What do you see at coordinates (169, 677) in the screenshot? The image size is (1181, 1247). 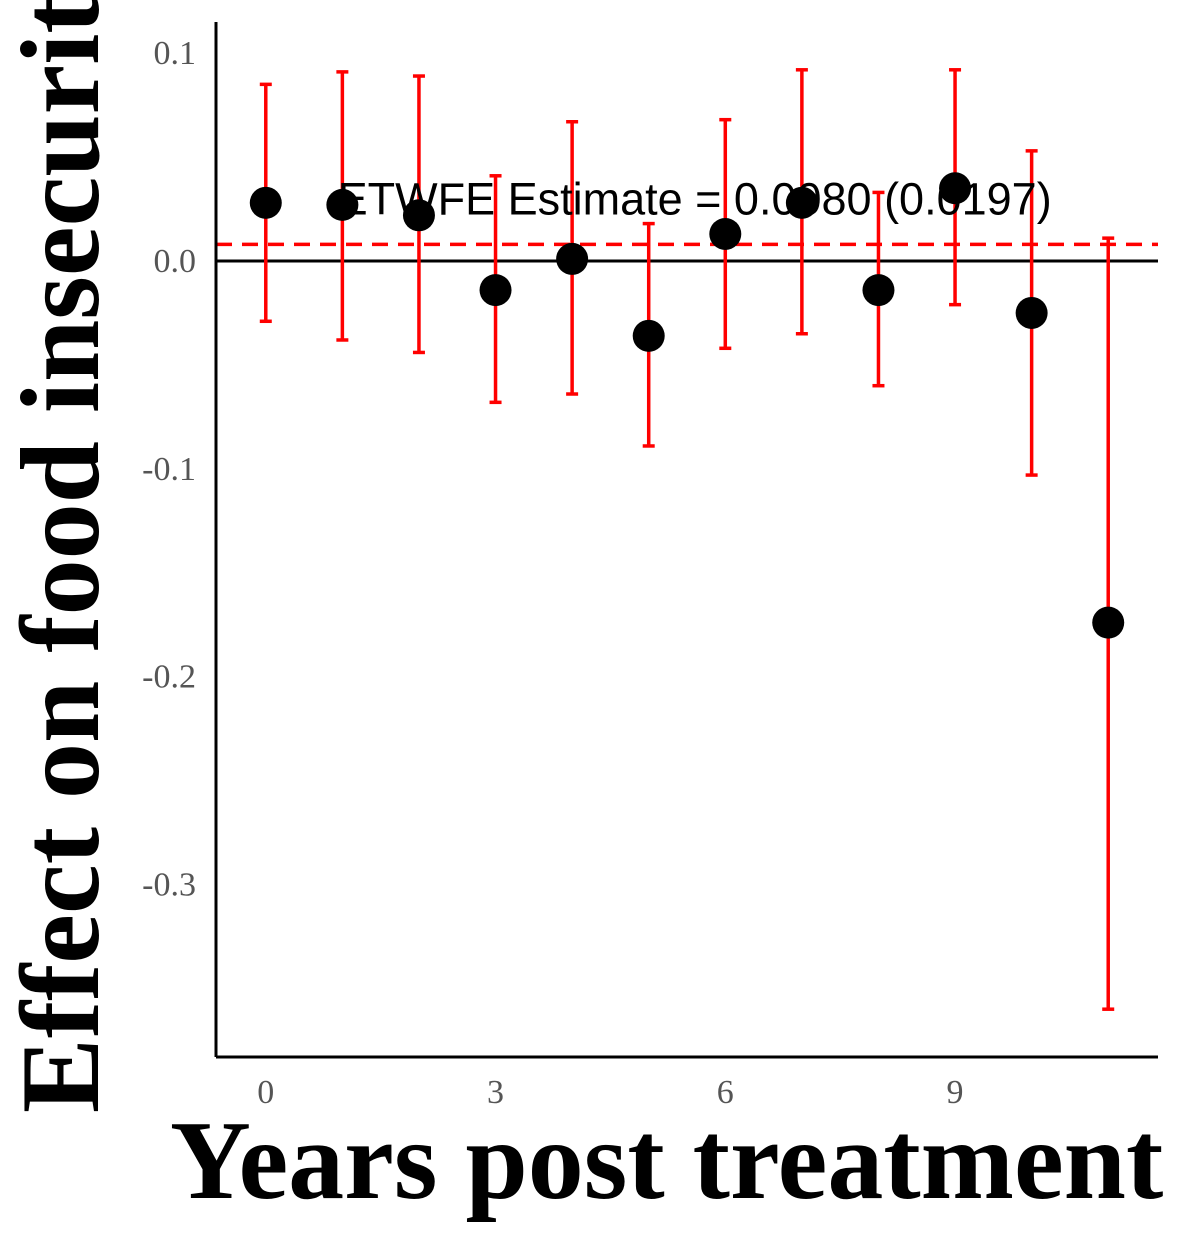 I see `y-tick-label: -0.2` at bounding box center [169, 677].